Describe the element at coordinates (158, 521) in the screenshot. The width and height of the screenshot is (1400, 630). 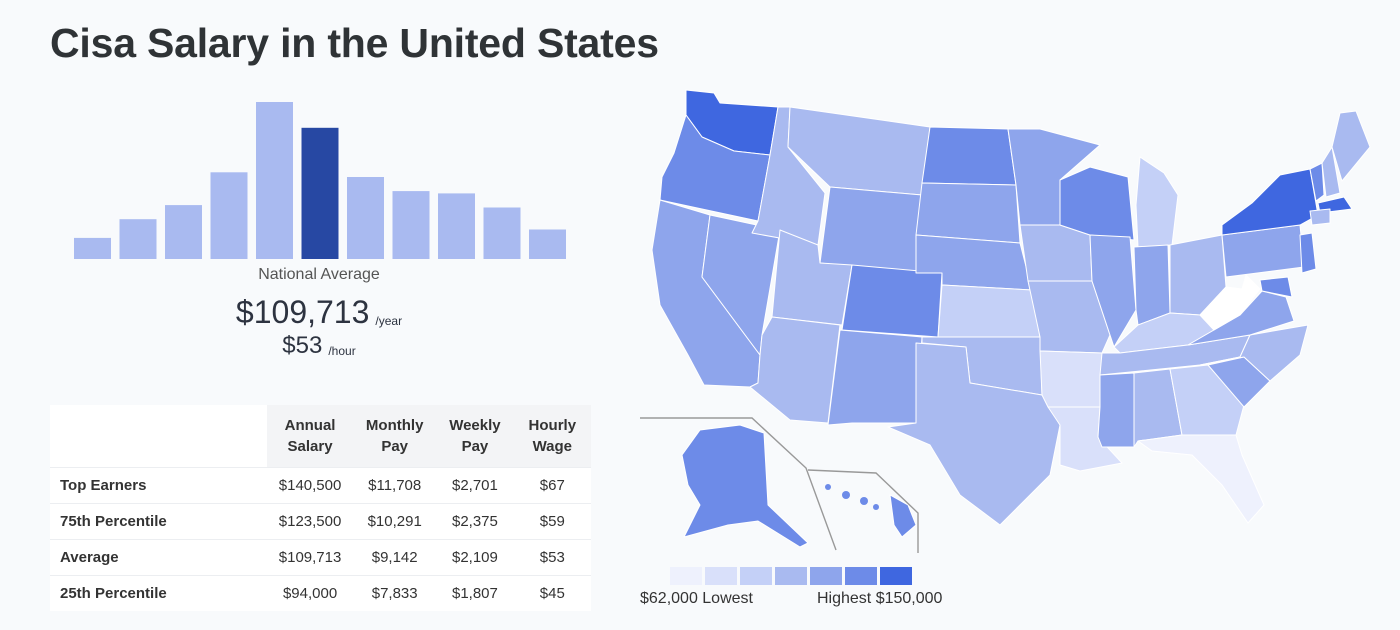
I see `row-label: 75th Percentile` at that location.